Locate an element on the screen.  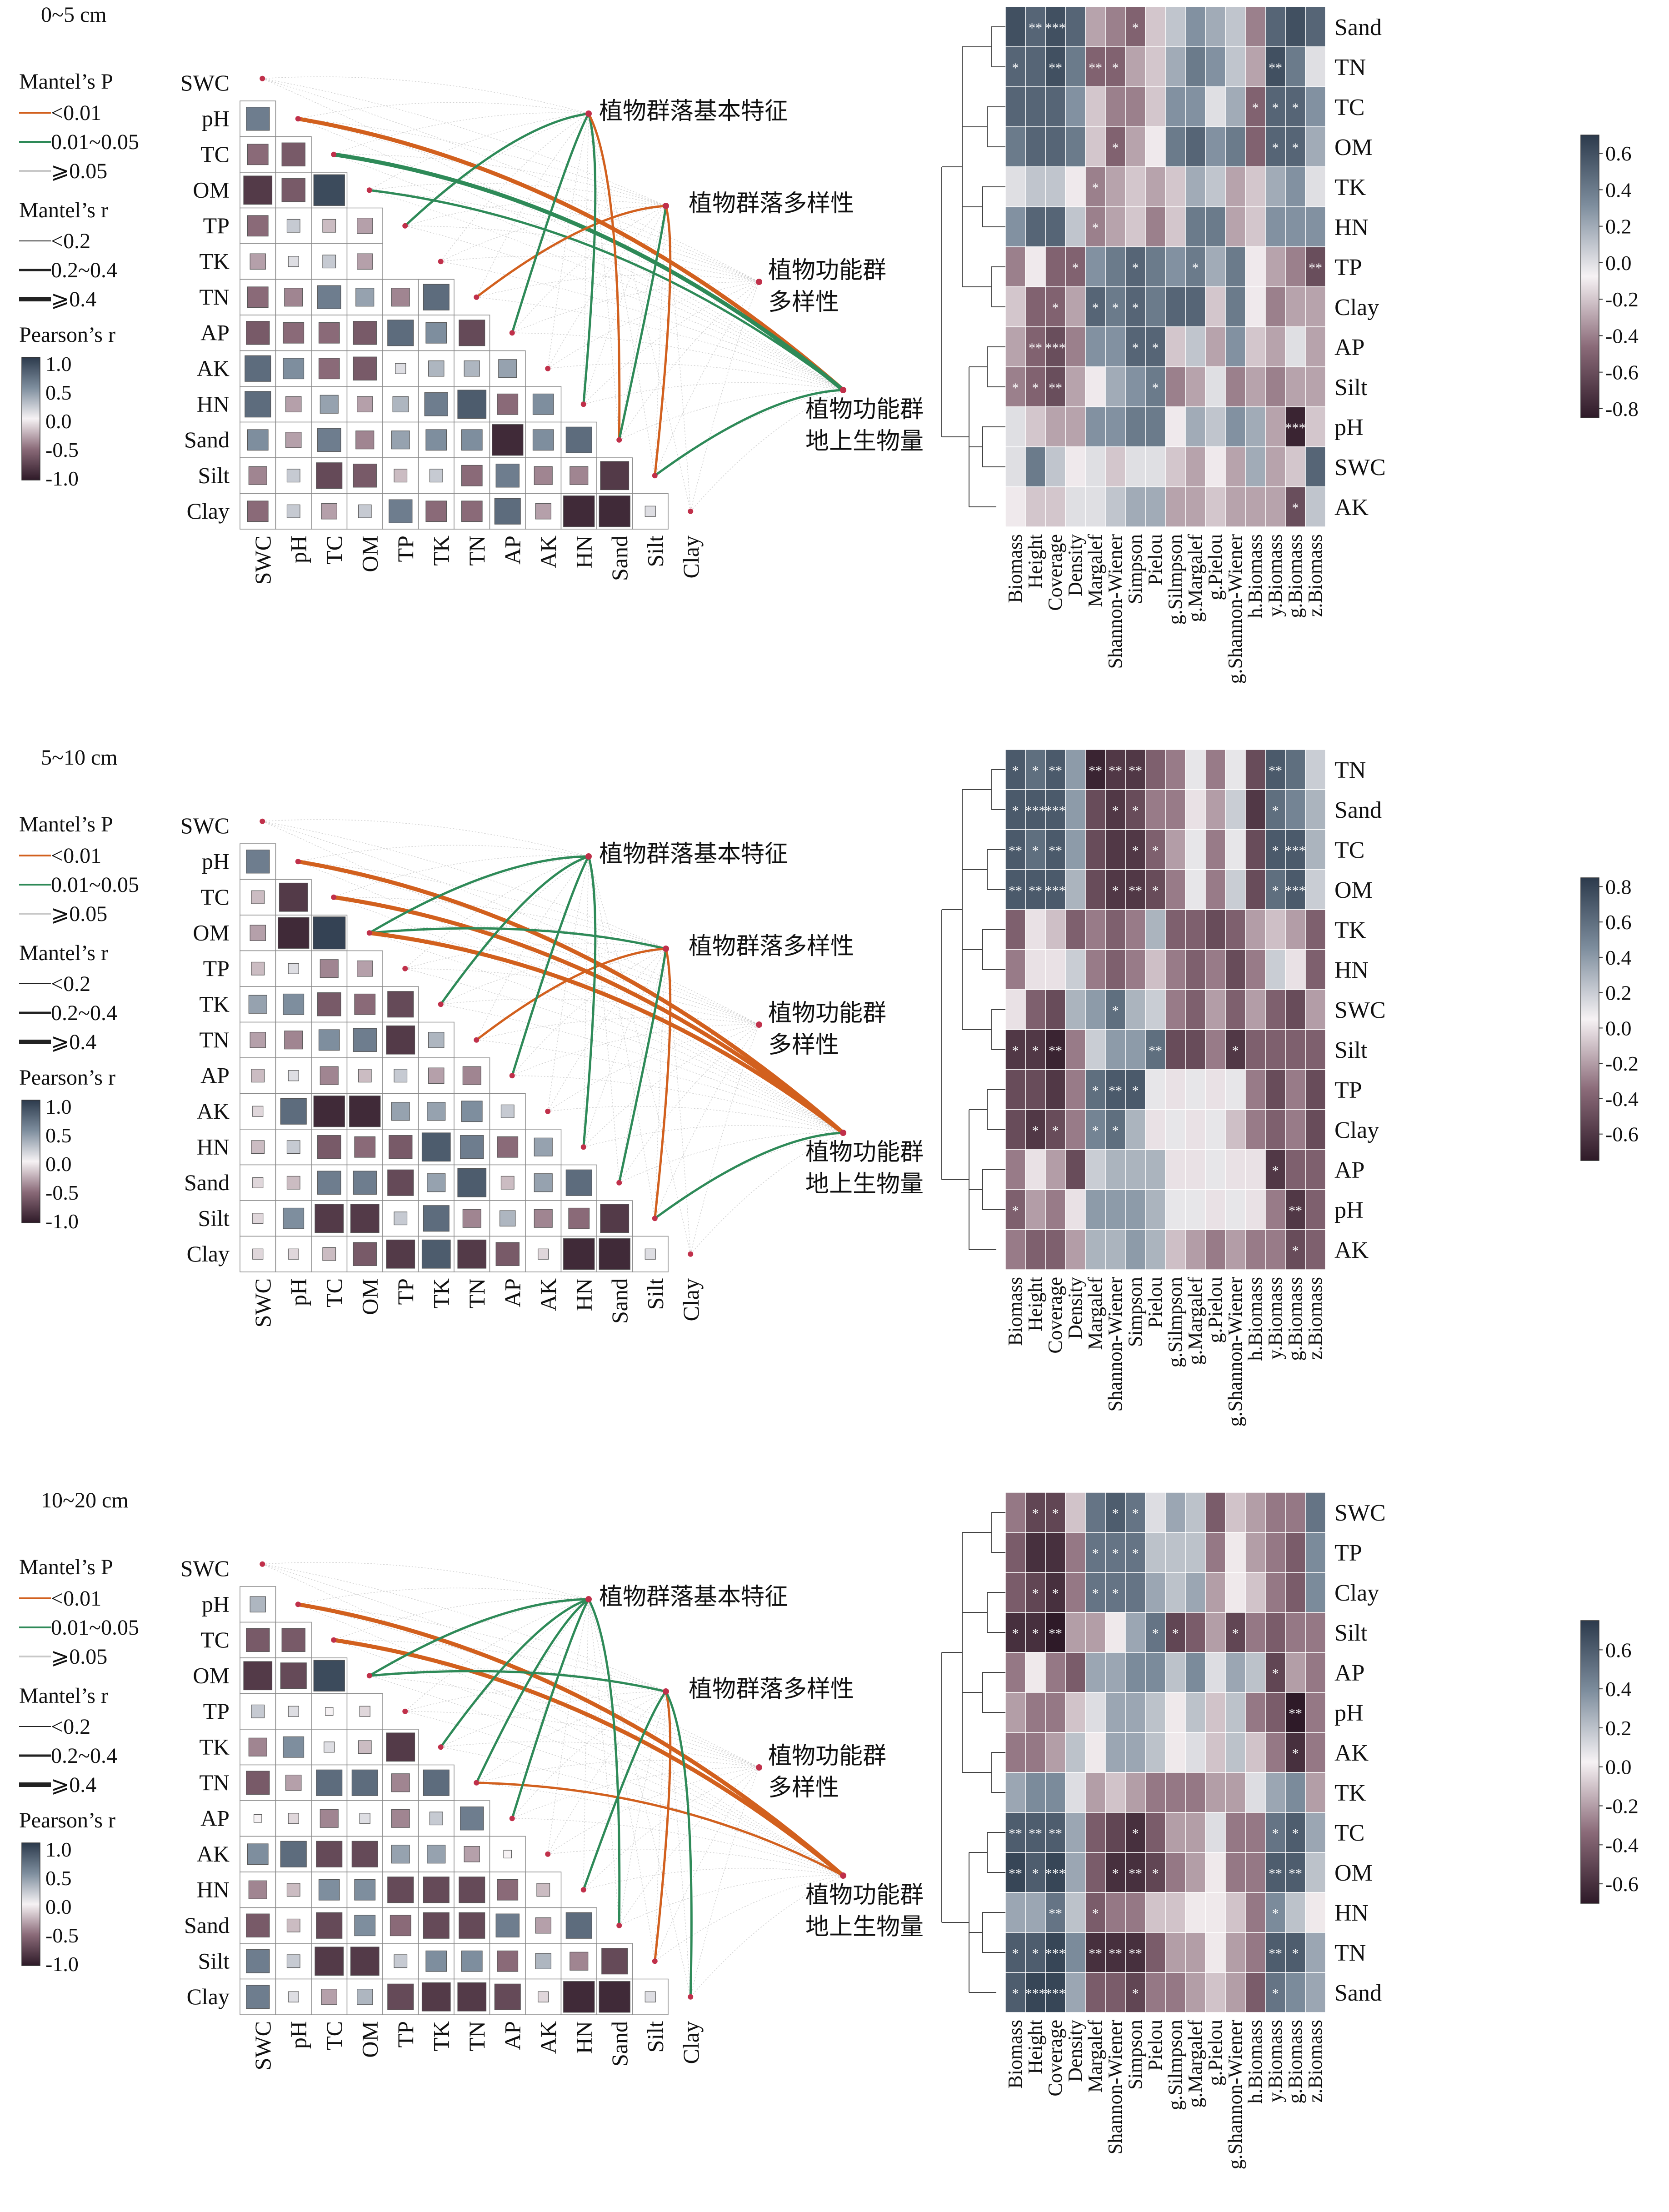
heatmap-col-label: Pielou is located at coordinates (1155, 559).